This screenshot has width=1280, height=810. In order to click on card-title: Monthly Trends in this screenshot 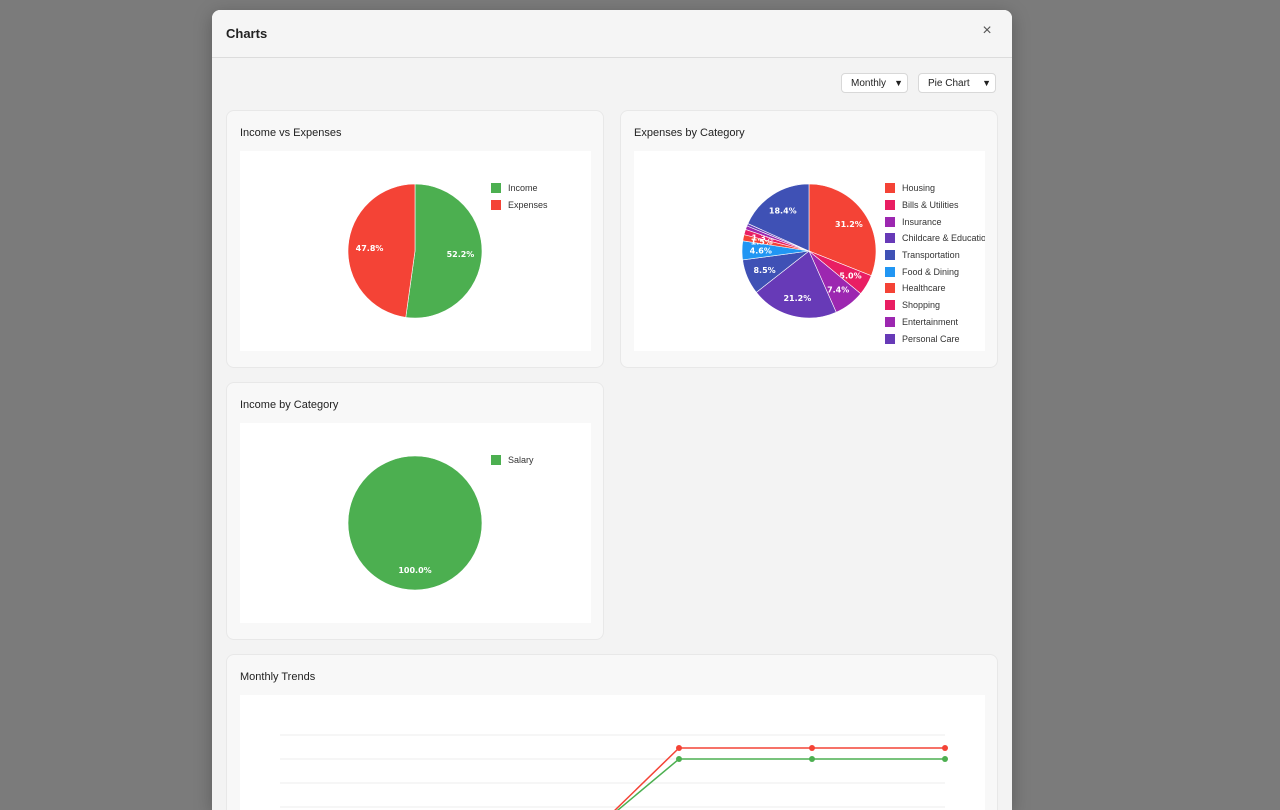, I will do `click(278, 677)`.